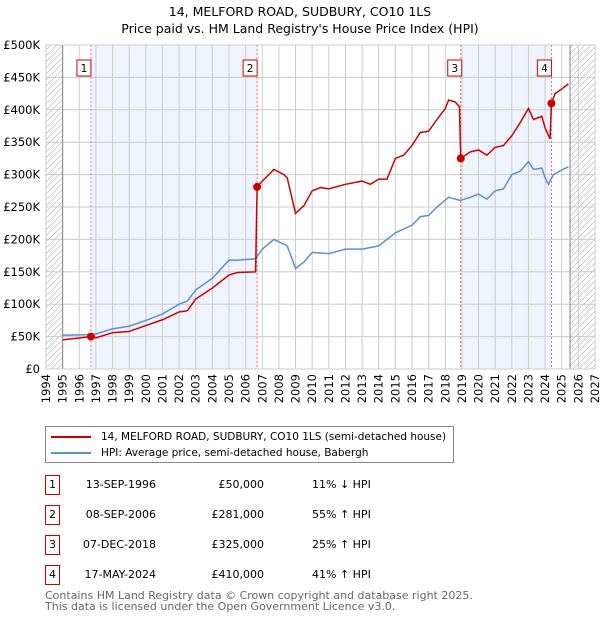 This screenshot has height=620, width=600. I want to click on chart-title: 14, MELFORD ROAD, SUDBURY, CO10 1LS, so click(300, 11).